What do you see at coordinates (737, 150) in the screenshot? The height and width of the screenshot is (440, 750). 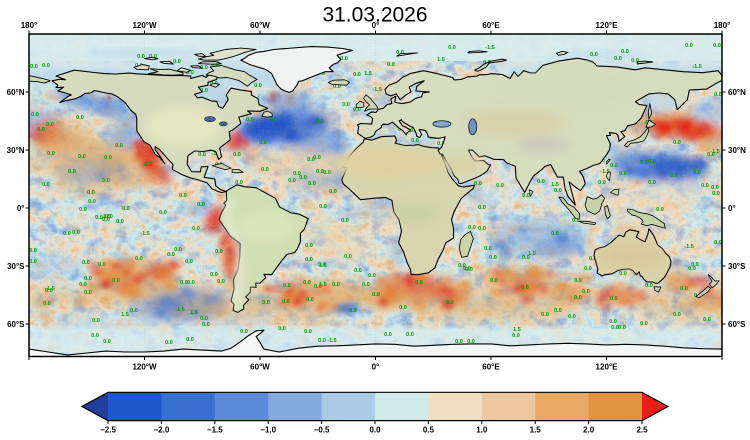 I see `svg-text: 30°N` at bounding box center [737, 150].